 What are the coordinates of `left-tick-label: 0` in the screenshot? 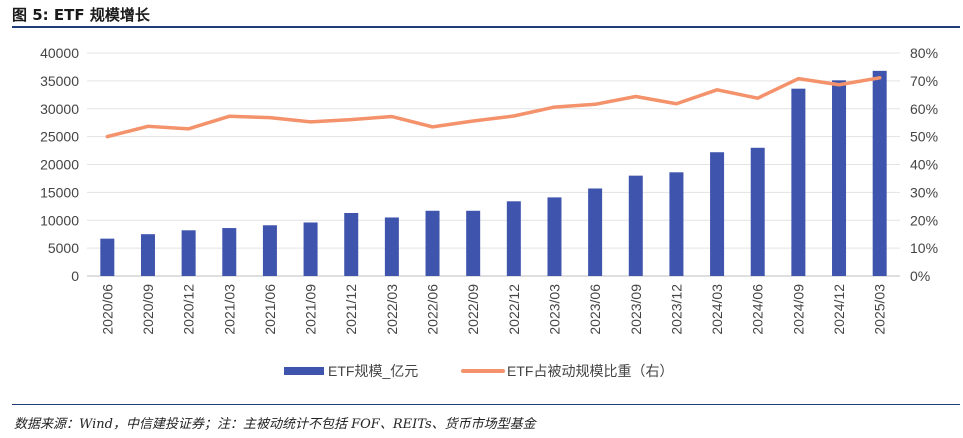 It's located at (75, 276).